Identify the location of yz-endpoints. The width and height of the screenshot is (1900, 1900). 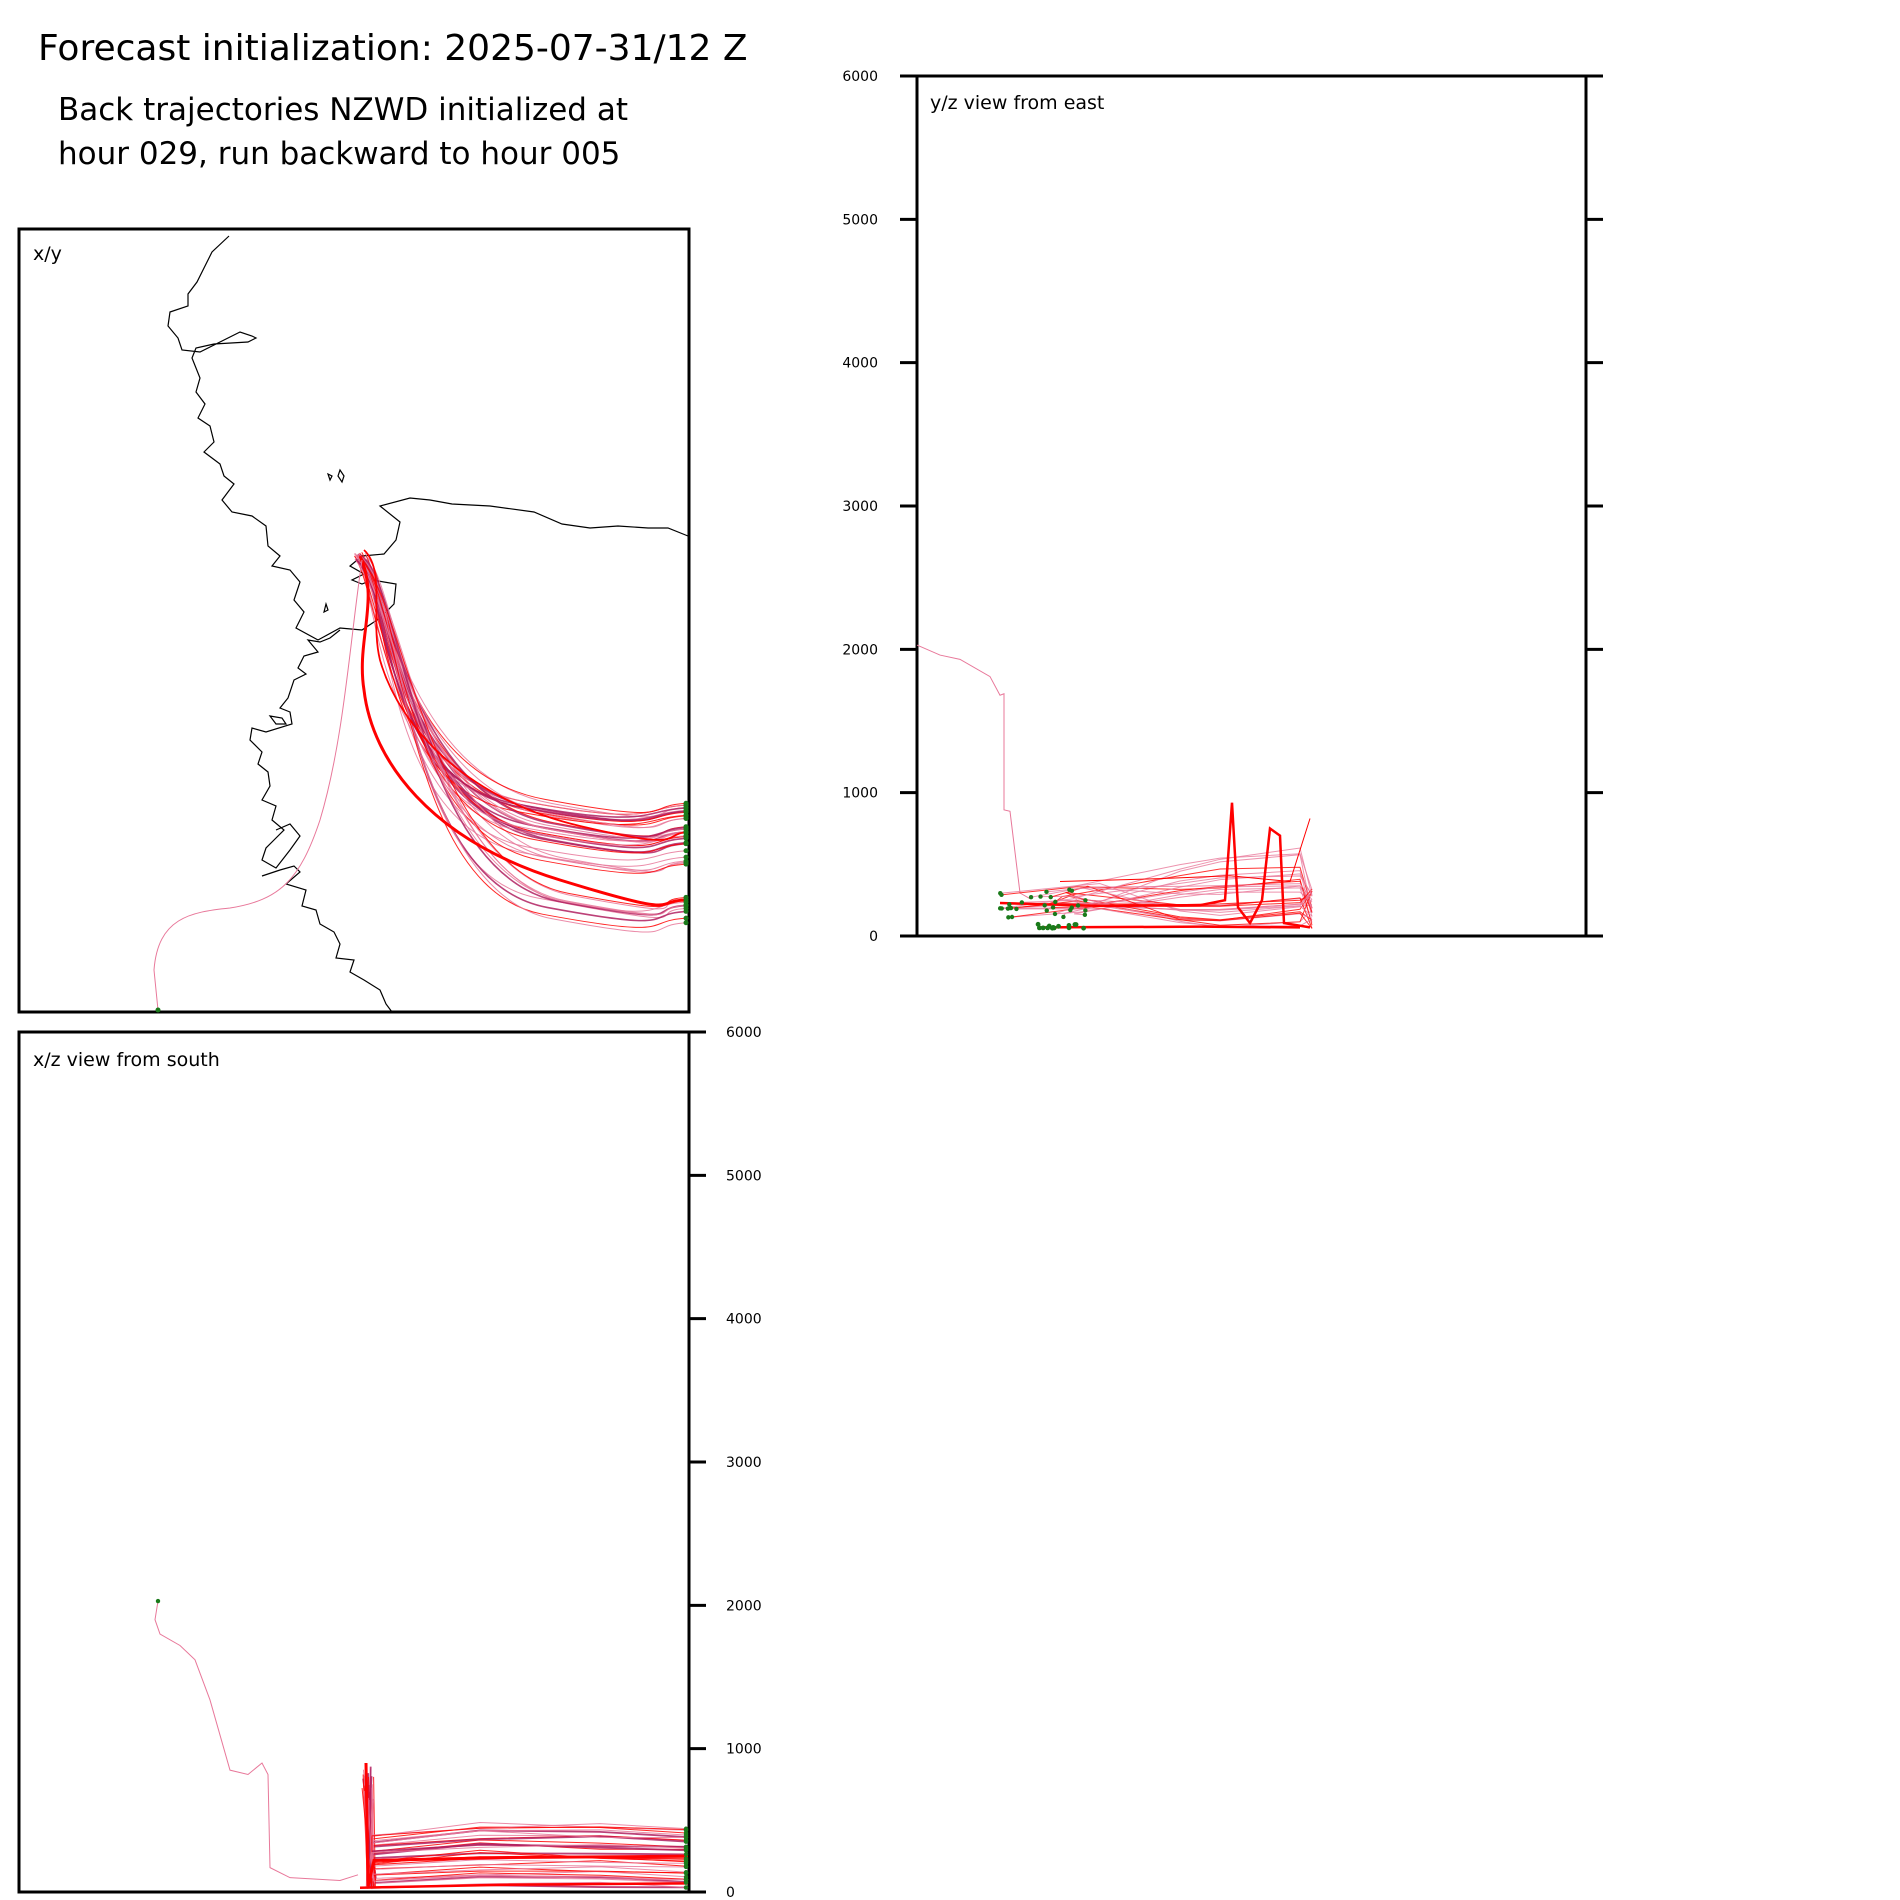
(1042, 909).